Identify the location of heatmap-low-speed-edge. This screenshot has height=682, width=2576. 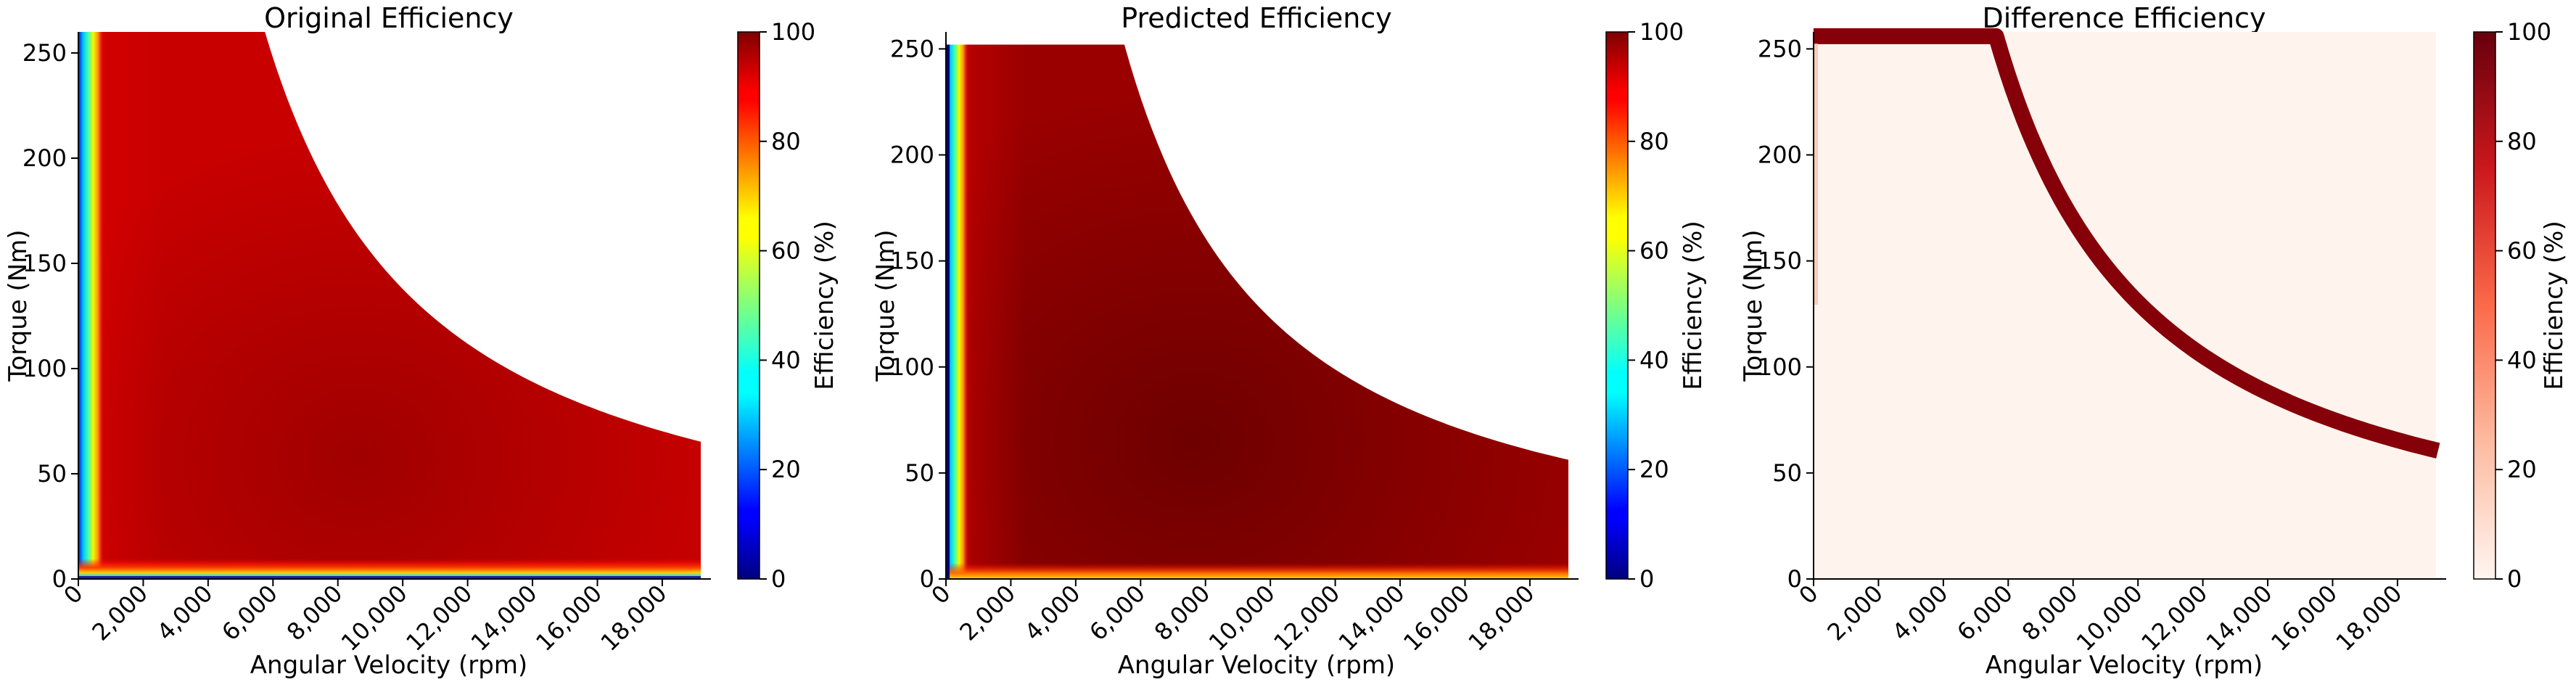
(90, 306).